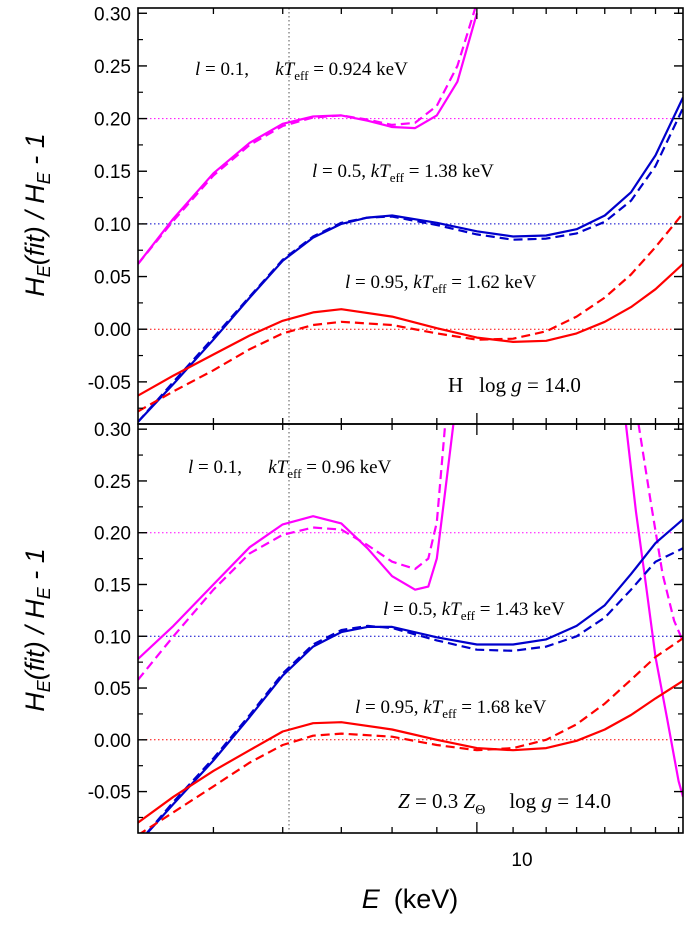 This screenshot has height=925, width=689. Describe the element at coordinates (112, 585) in the screenshot. I see `bottom-y-tick-label: 0.15` at that location.